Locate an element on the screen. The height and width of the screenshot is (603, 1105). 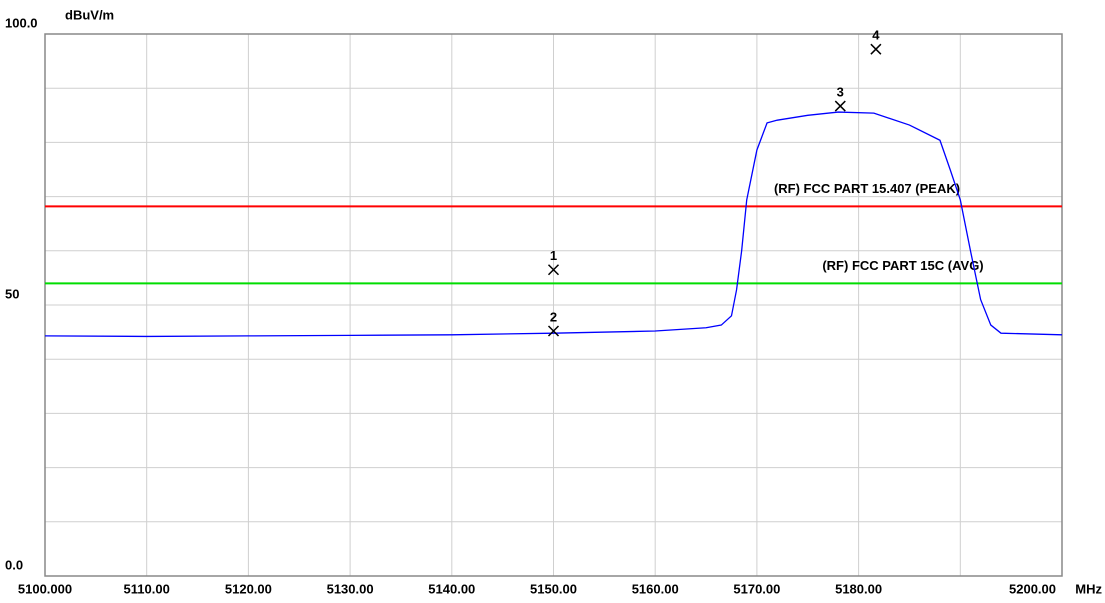
limit-line-label: (RF) FCC PART 15.407 (PEAK) is located at coordinates (867, 188).